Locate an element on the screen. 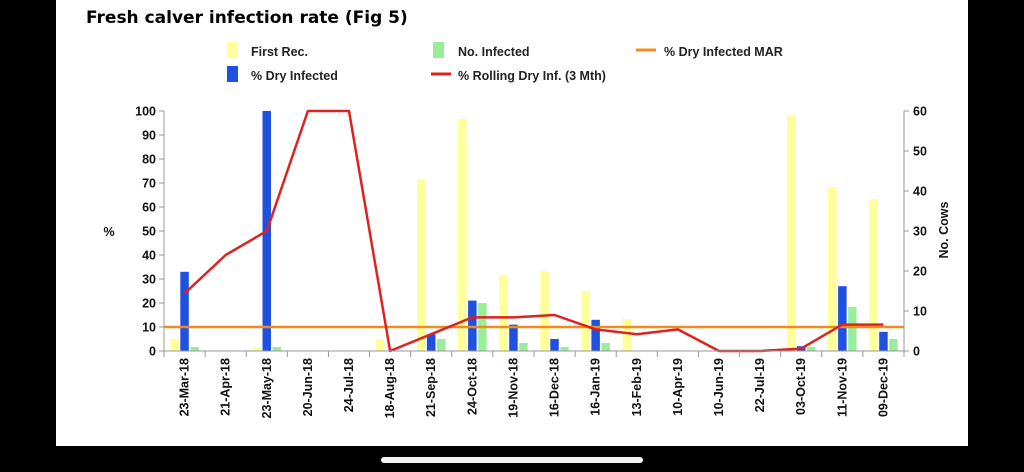 This screenshot has height=472, width=1024. legend-swatch-first-rec is located at coordinates (232, 50).